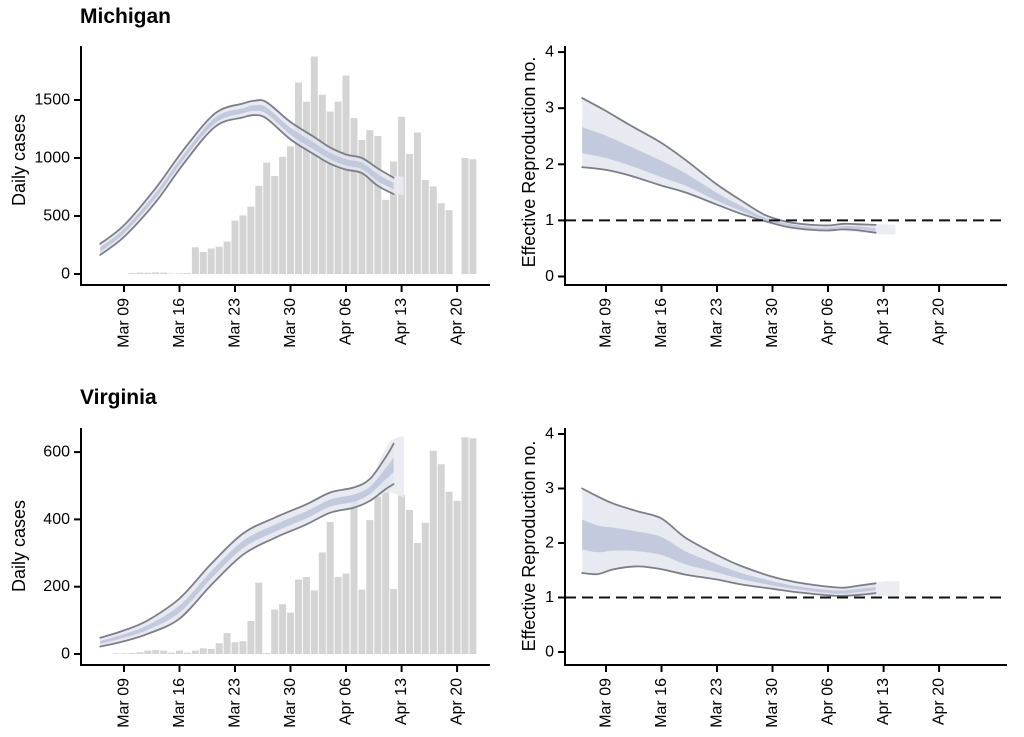  What do you see at coordinates (19, 160) in the screenshot?
I see `y-axis-label-michigan-cases: Daily cases` at bounding box center [19, 160].